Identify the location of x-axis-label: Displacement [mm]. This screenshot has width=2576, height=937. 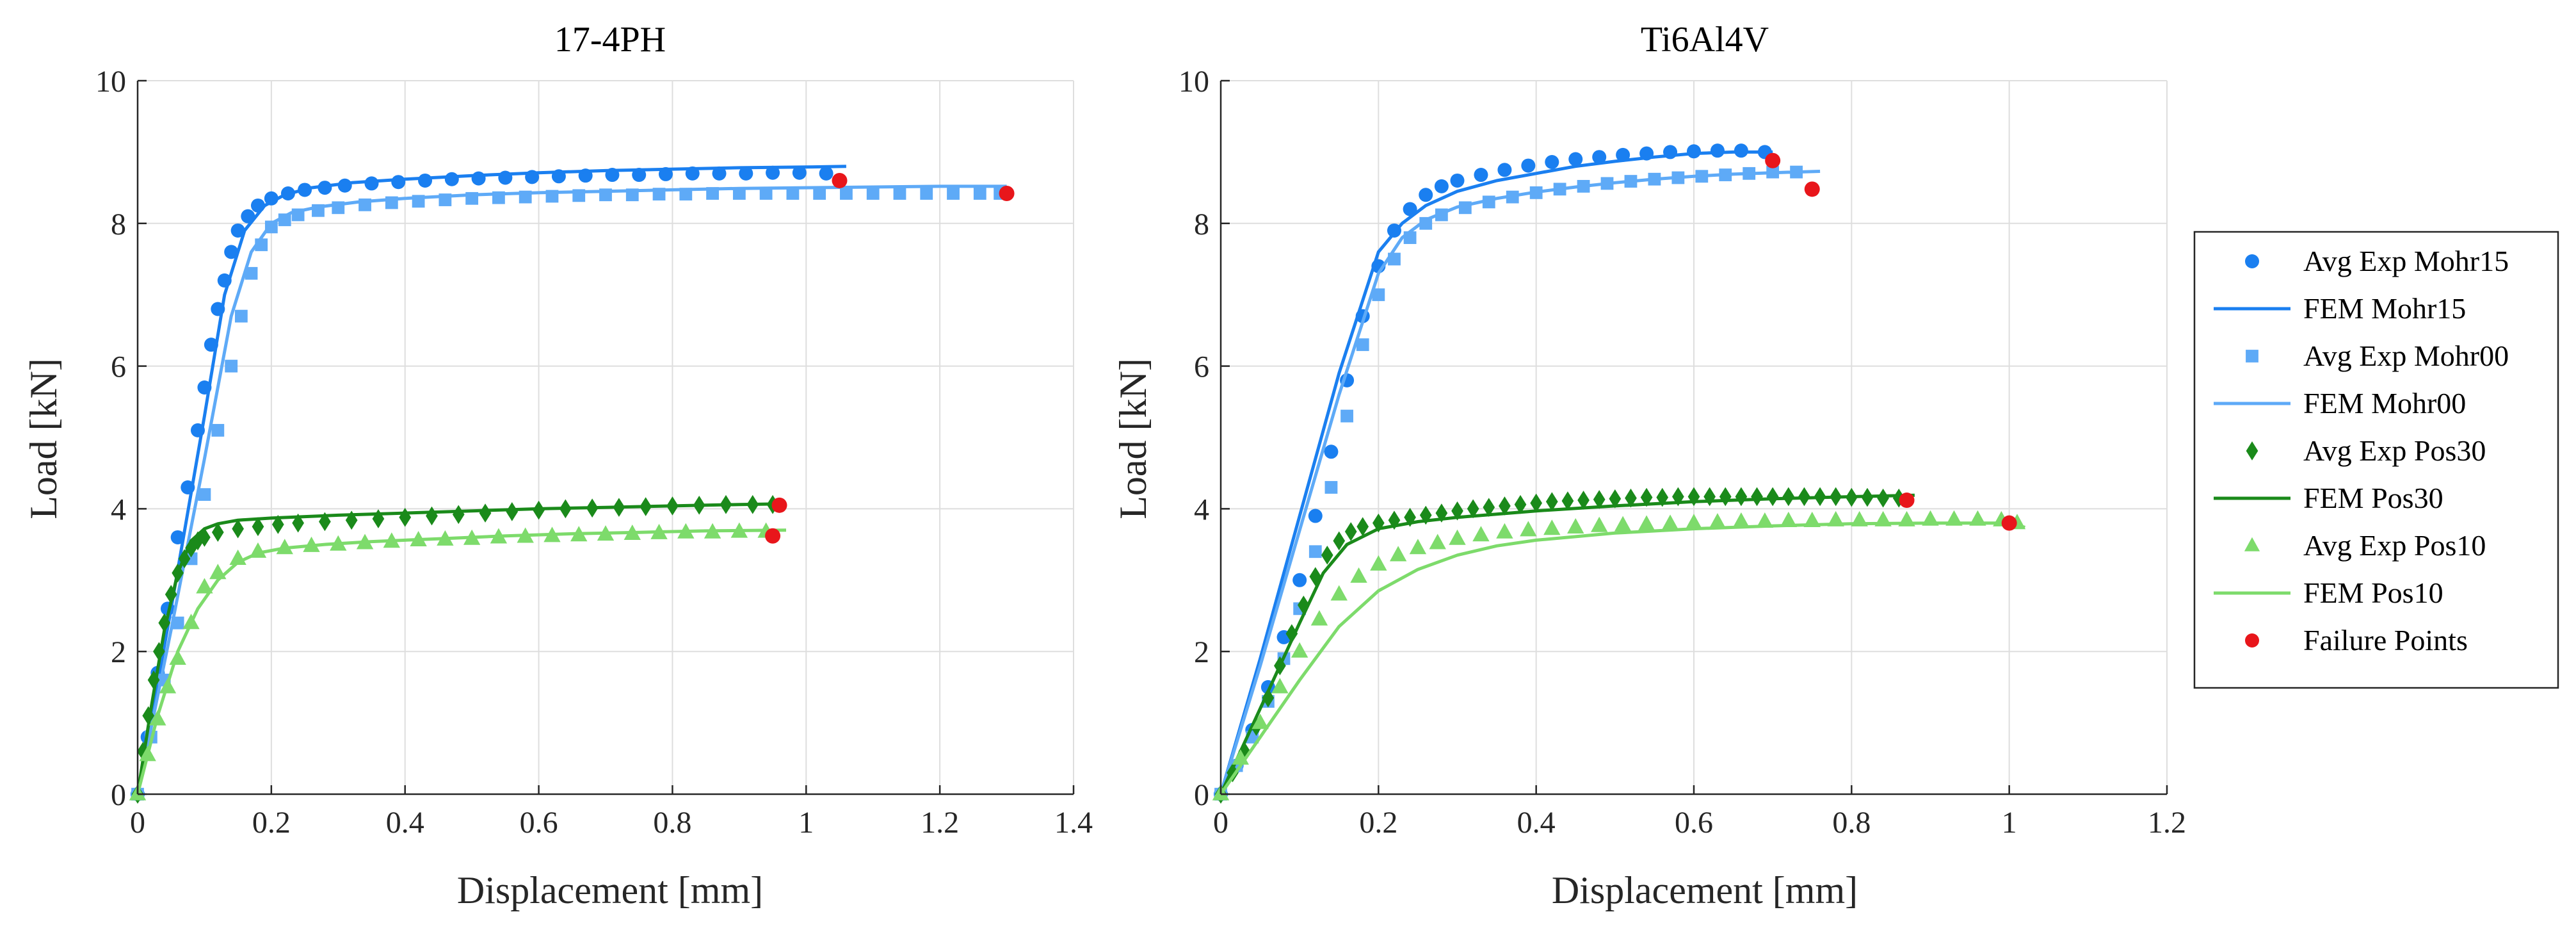
(610, 890).